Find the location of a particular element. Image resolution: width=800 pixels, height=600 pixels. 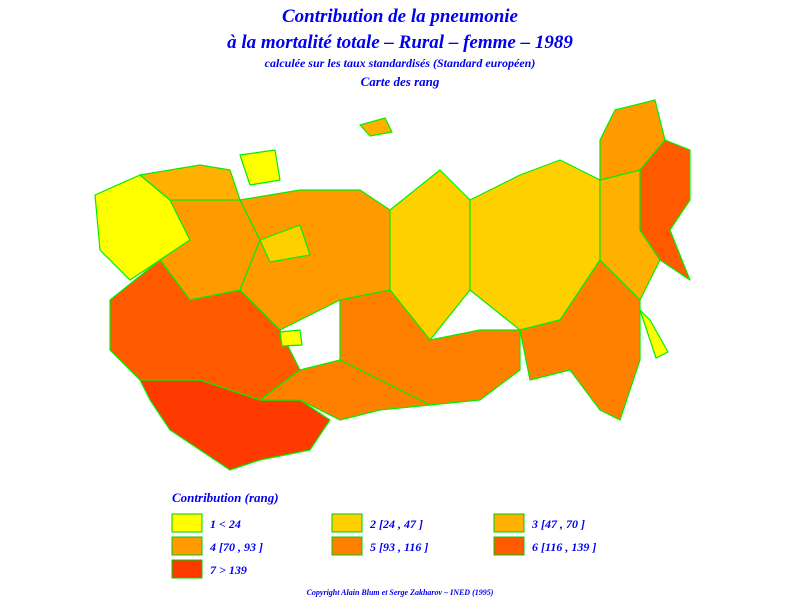

legend-title: Contribution (rang) is located at coordinates (225, 497).